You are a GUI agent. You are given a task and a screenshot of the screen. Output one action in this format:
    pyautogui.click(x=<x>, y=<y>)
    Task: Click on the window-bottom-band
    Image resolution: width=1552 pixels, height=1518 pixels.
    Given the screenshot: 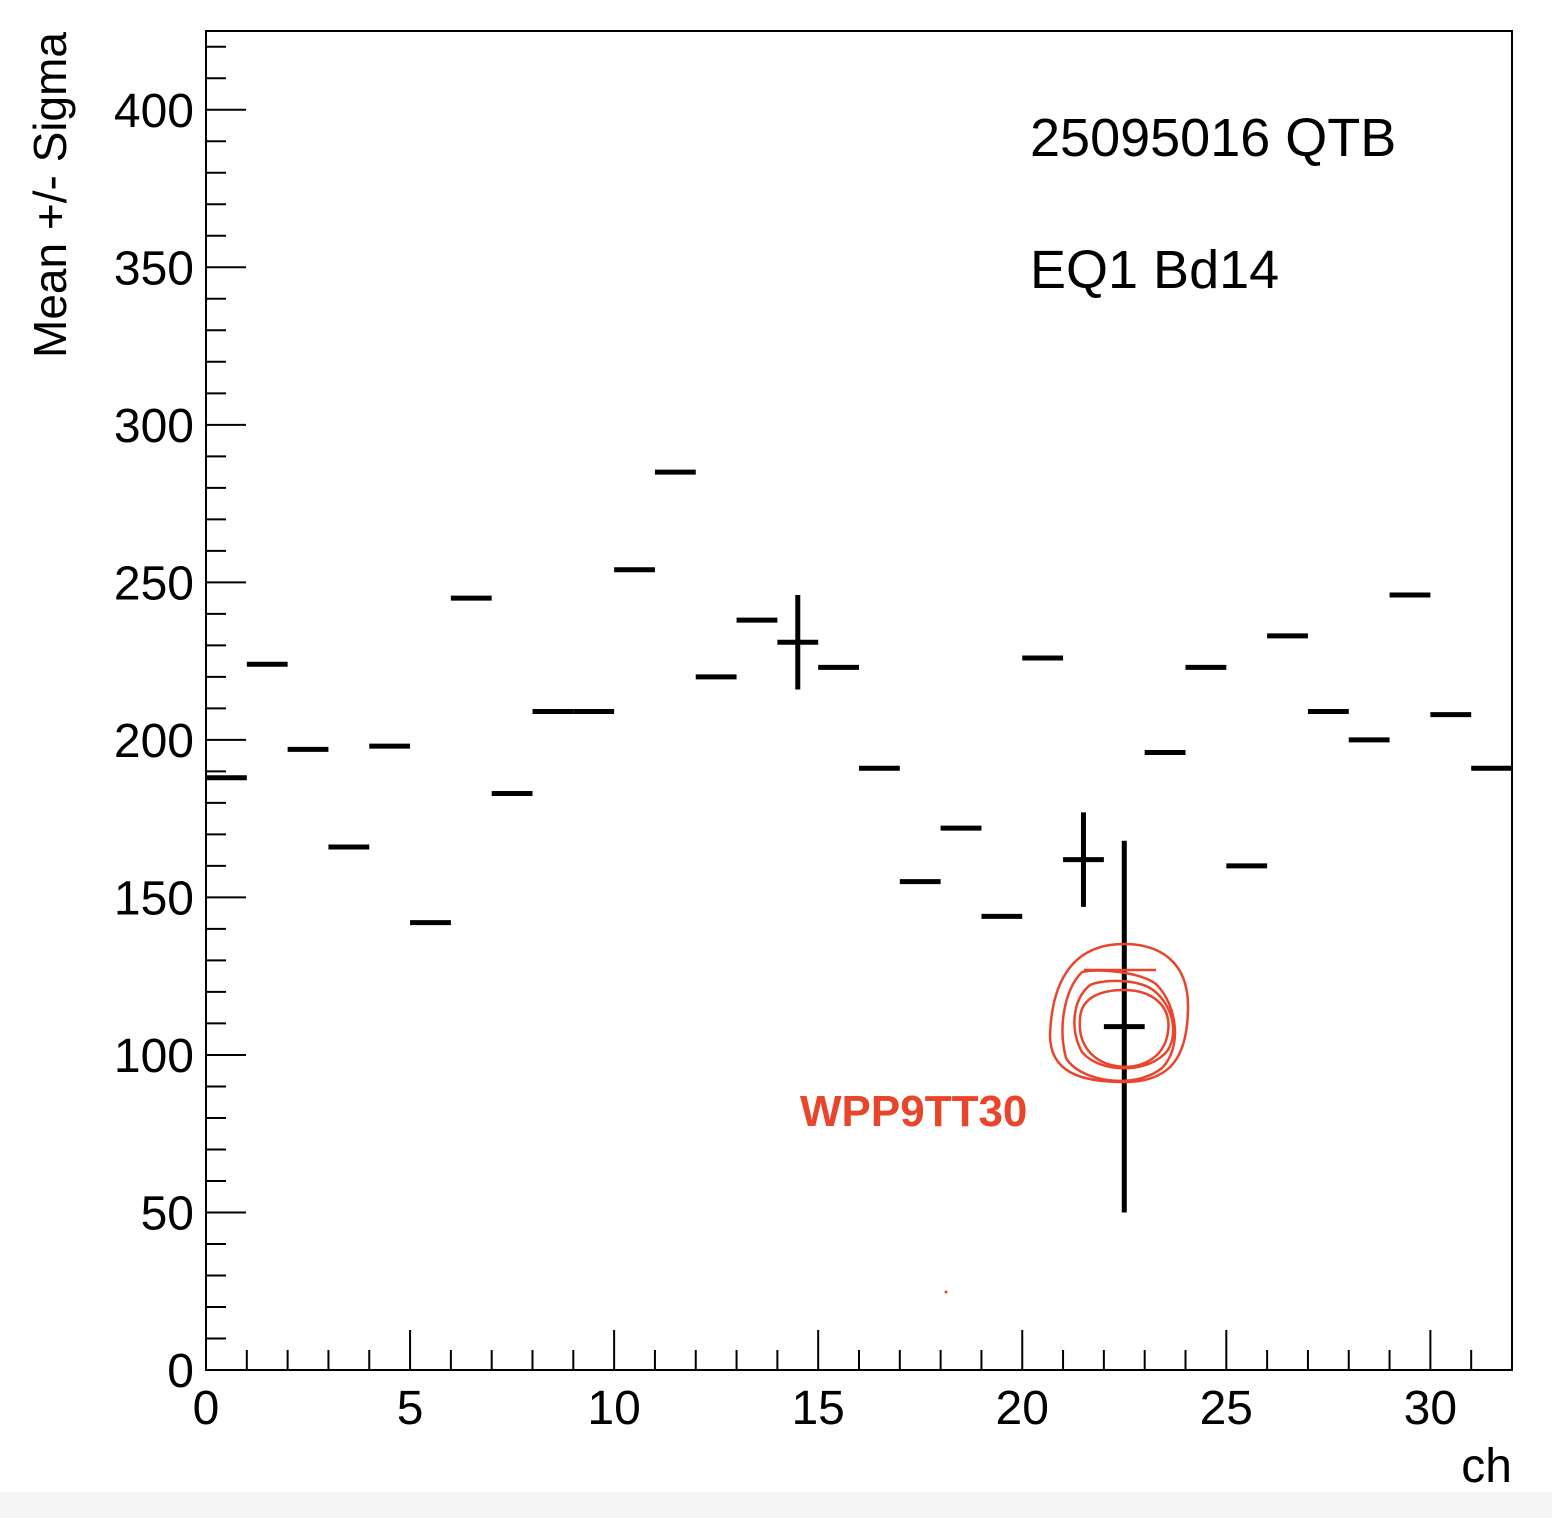 What is the action you would take?
    pyautogui.click(x=776, y=1505)
    